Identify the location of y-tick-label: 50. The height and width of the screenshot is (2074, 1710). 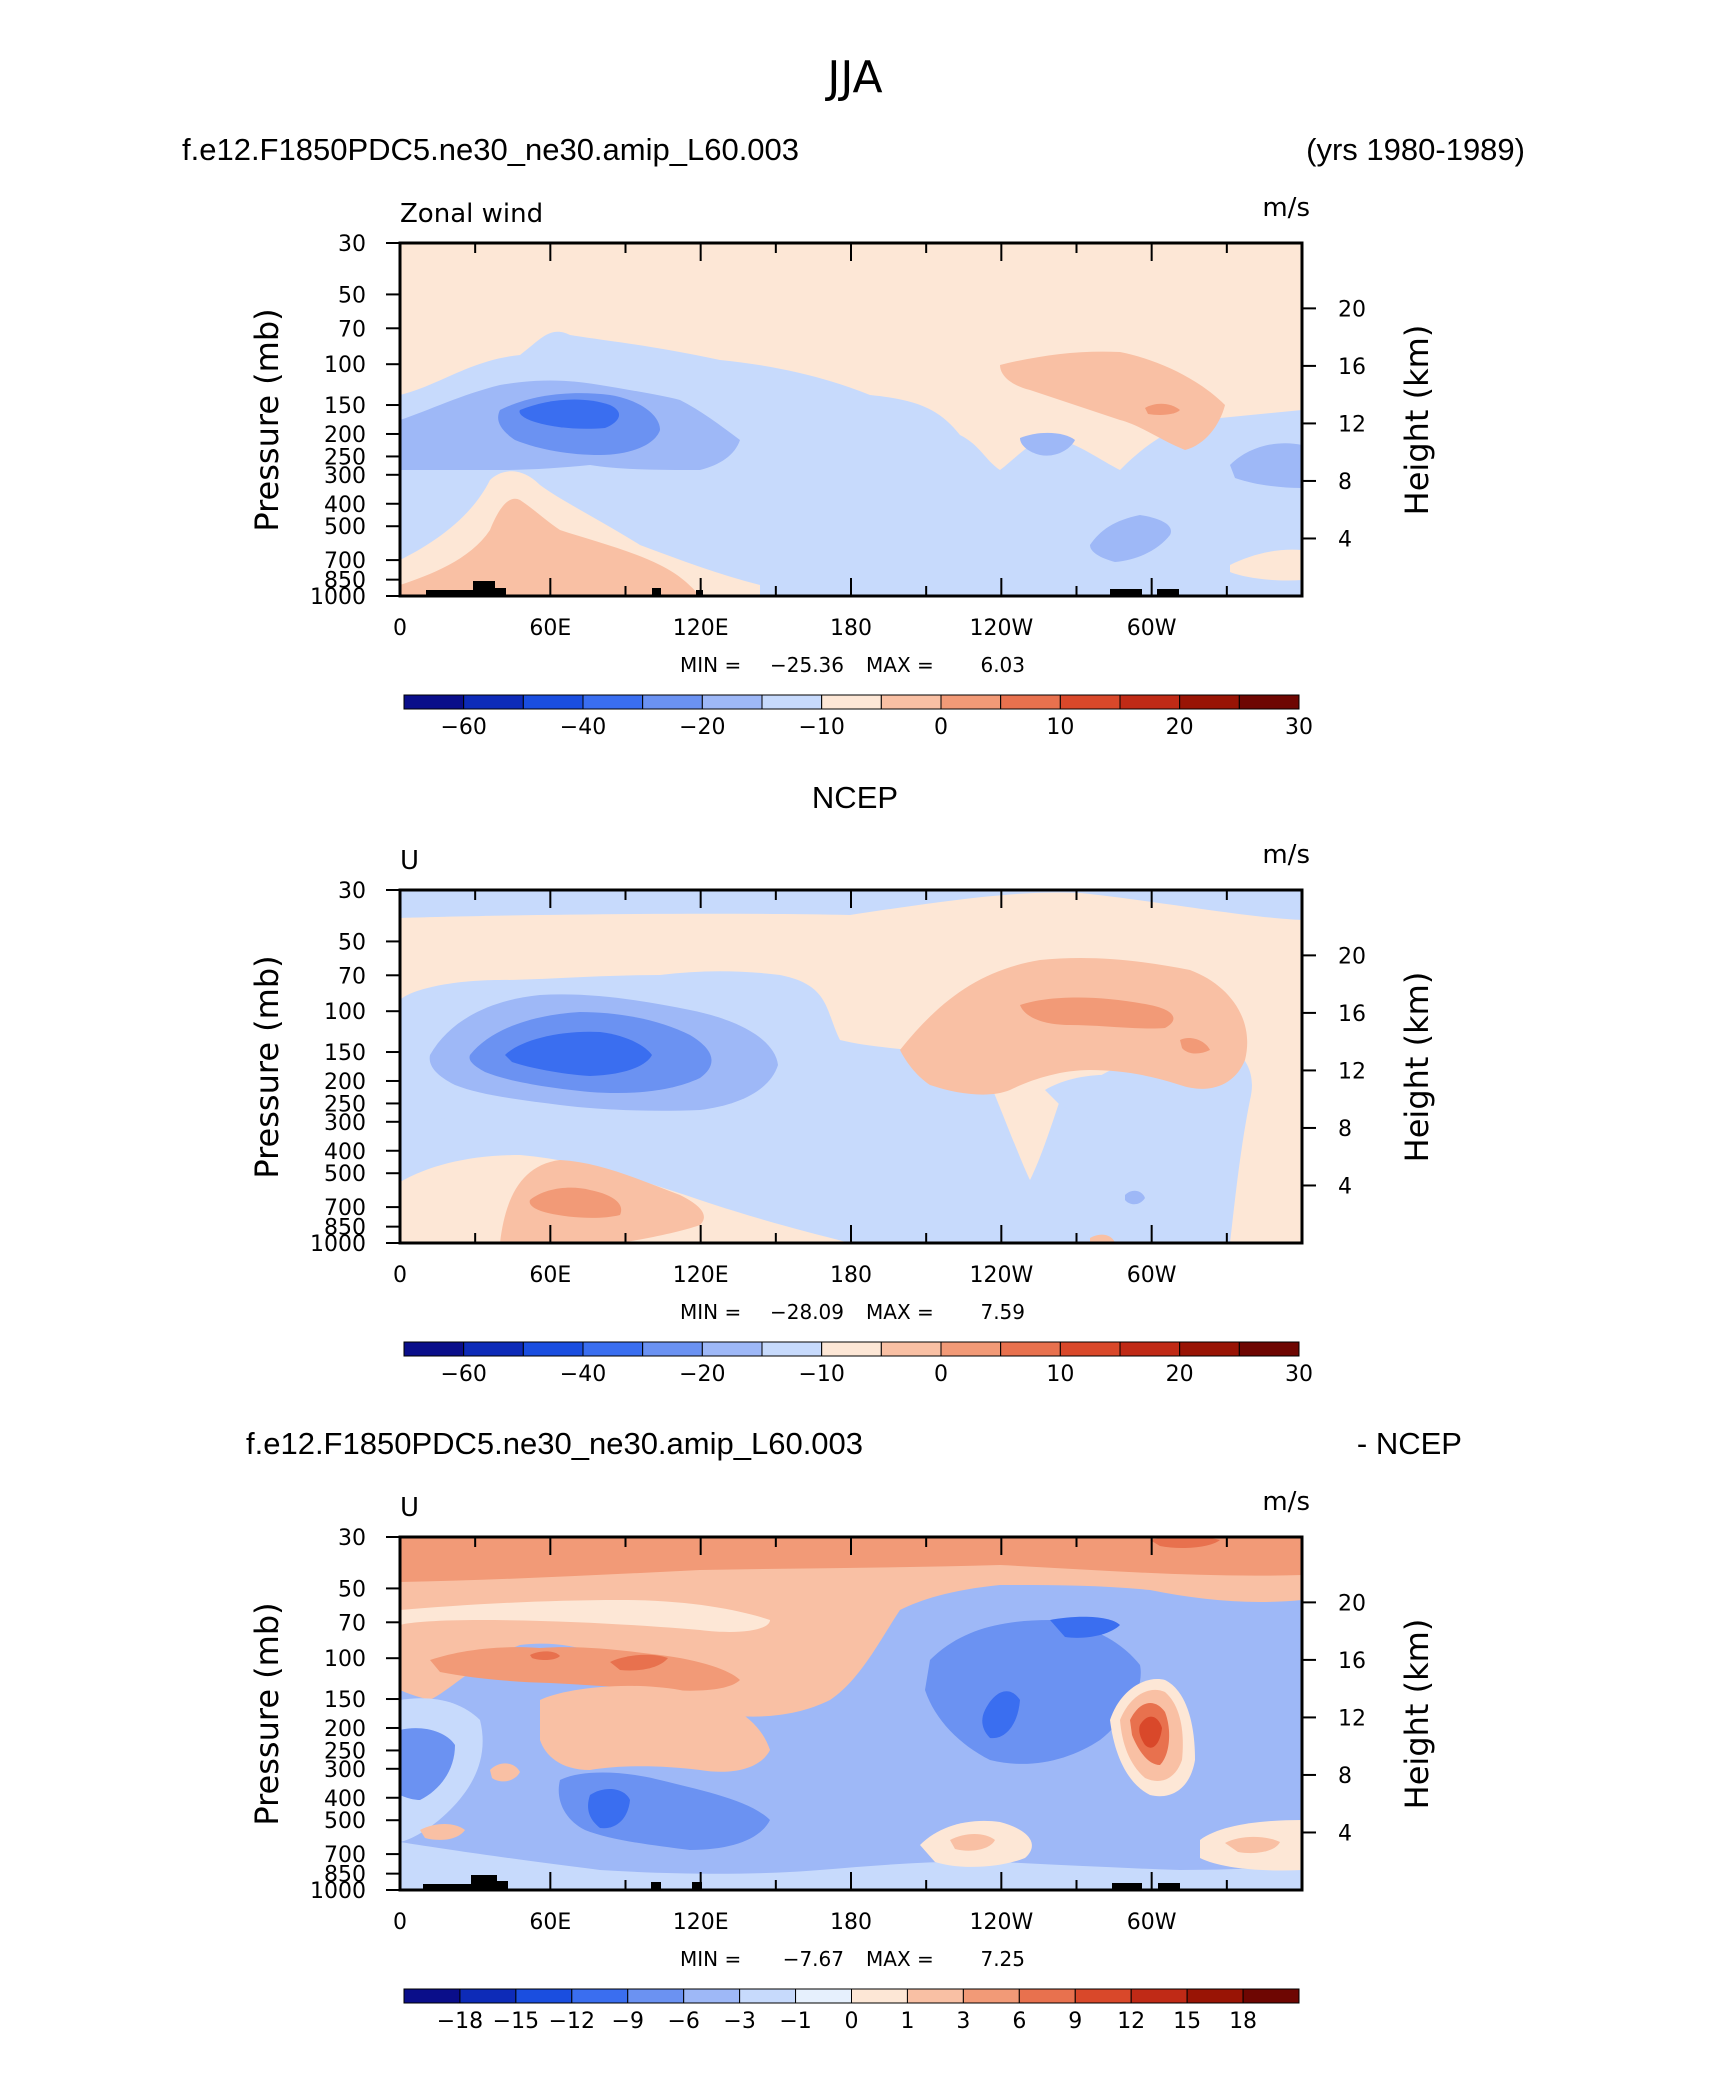
(352, 1589).